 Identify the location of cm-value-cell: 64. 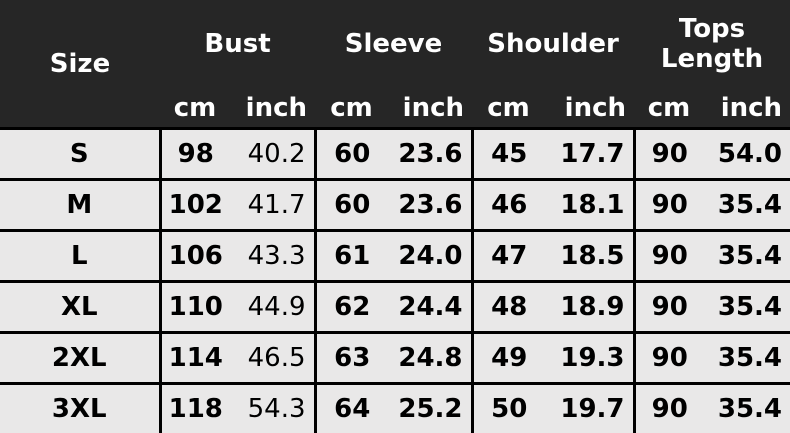
(351, 408).